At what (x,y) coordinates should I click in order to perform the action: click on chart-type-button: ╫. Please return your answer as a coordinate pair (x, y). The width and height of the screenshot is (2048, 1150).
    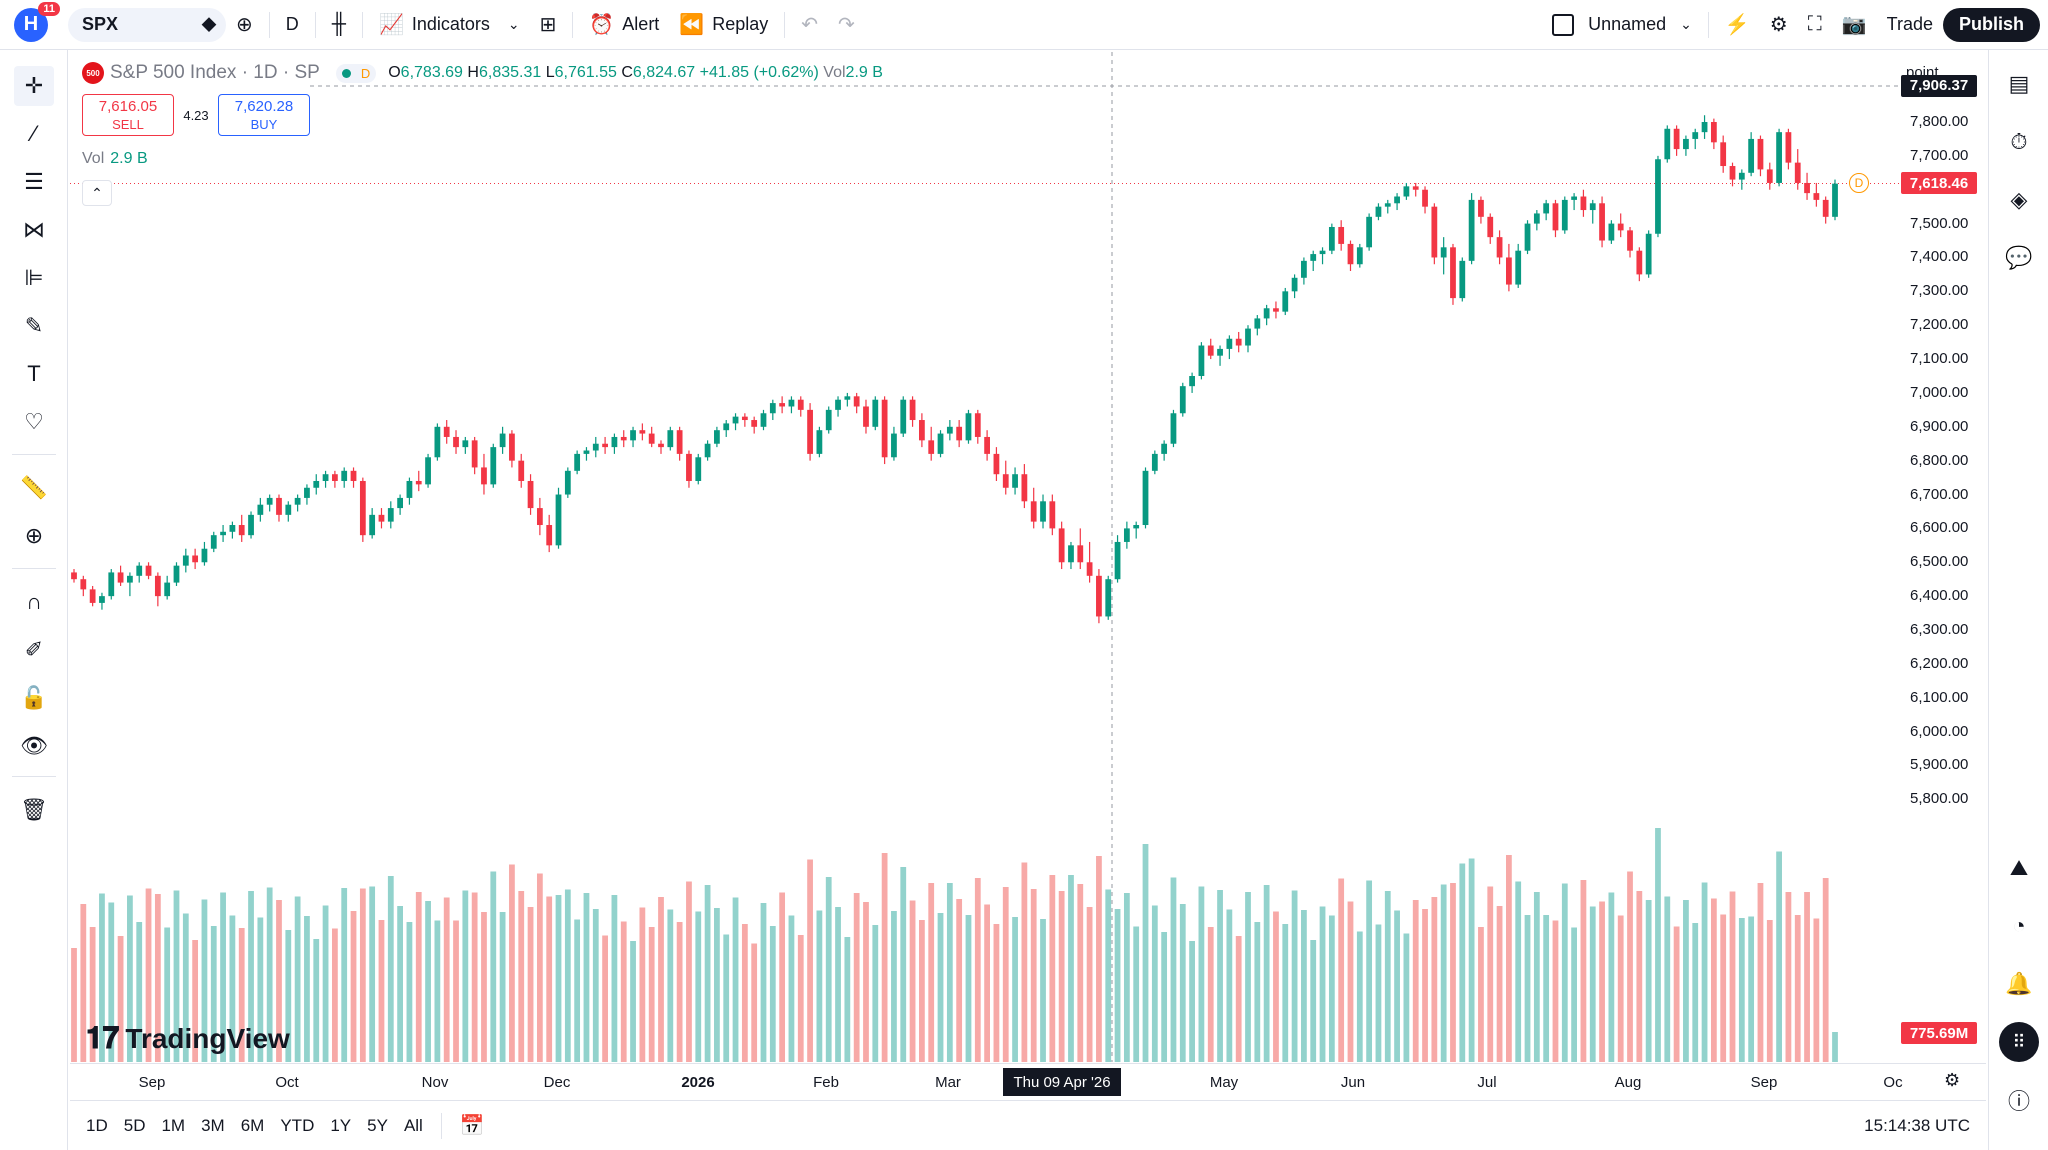
    Looking at the image, I should click on (339, 25).